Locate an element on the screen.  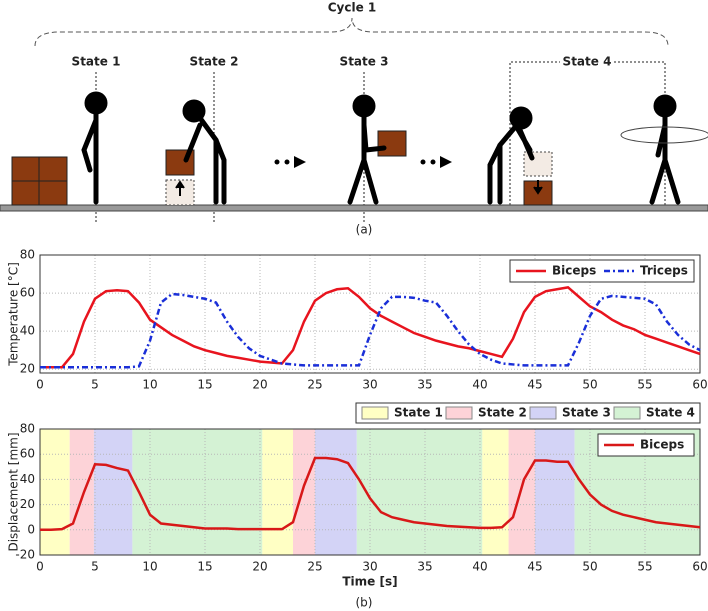
x-axis-label: Time [s] is located at coordinates (369, 582).